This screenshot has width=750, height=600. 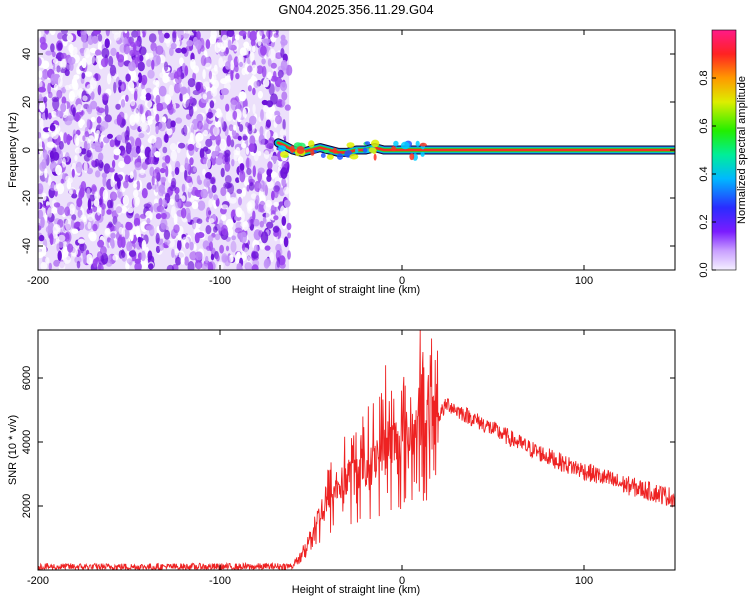 What do you see at coordinates (27, 506) in the screenshot?
I see `y-tick-label: 2000` at bounding box center [27, 506].